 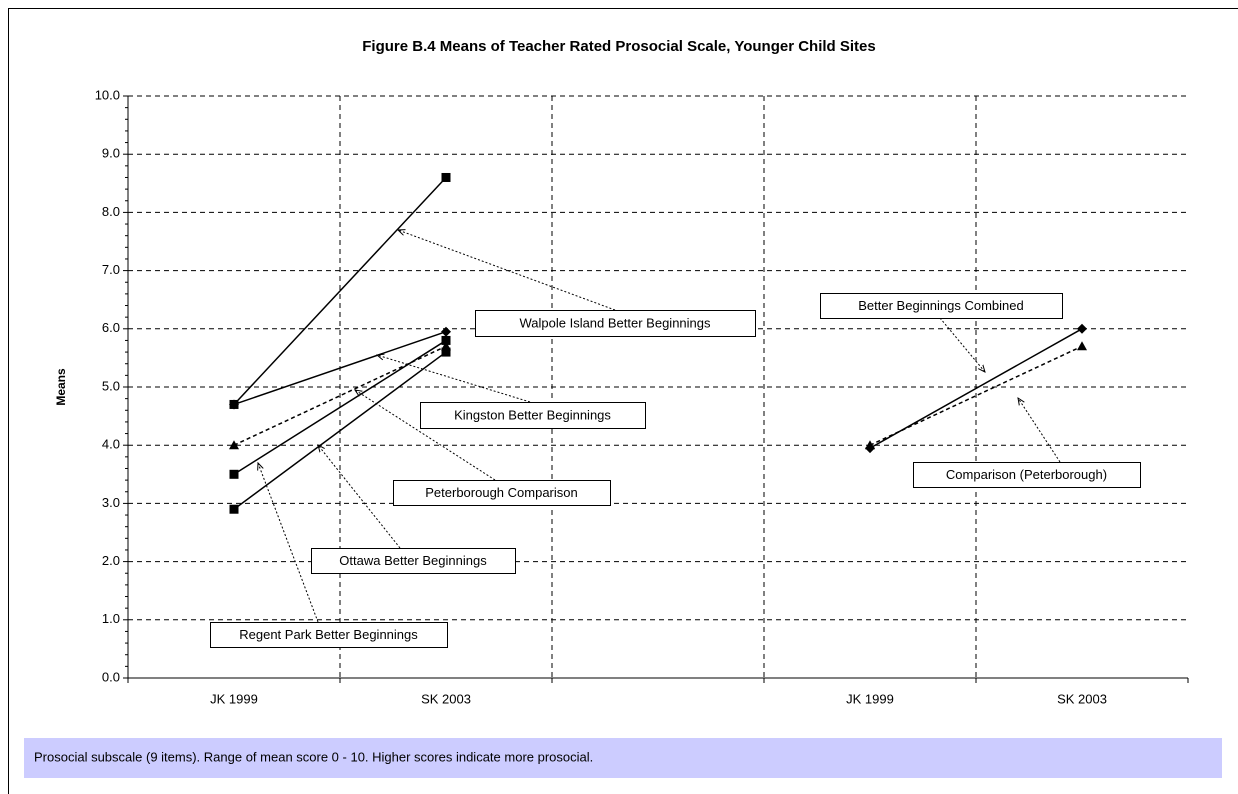 I want to click on y-tick-label: 2.0, so click(x=111, y=560).